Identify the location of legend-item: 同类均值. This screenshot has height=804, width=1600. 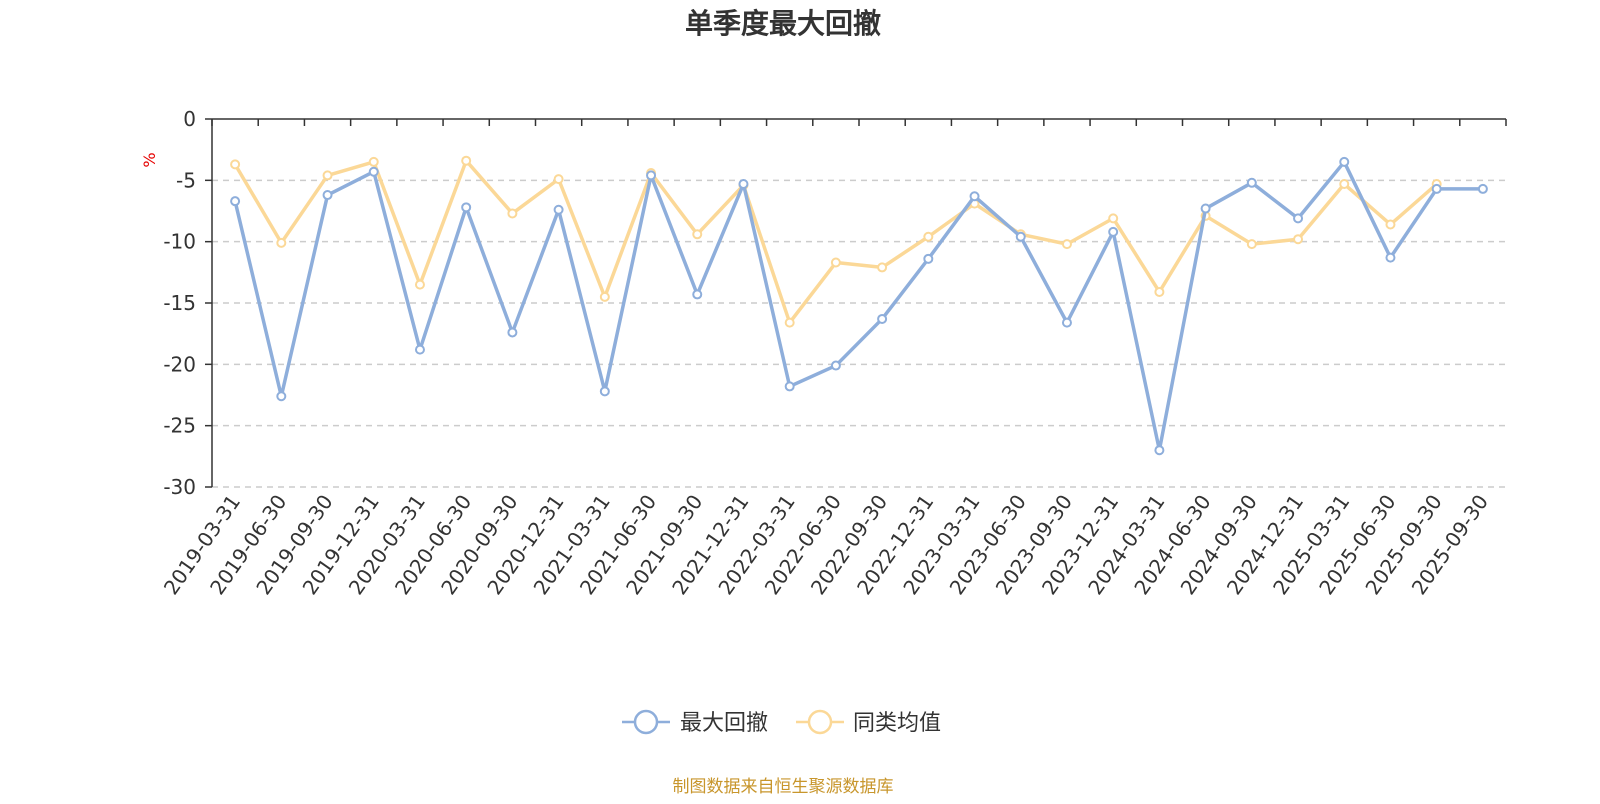
(868, 722).